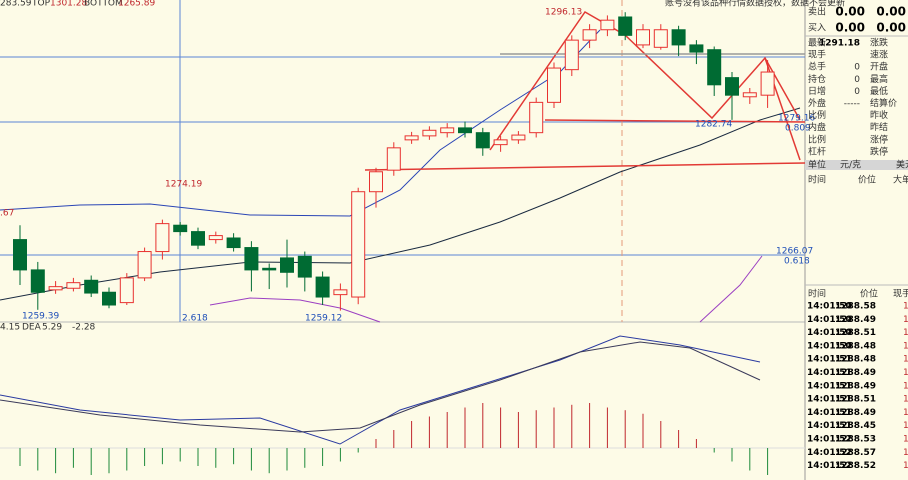  I want to click on price-label: 1279.16, so click(796, 119).